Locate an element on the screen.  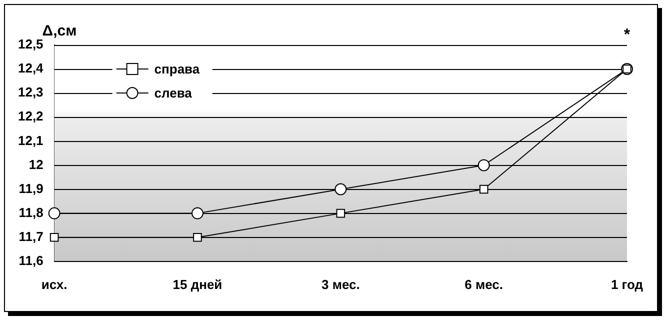
y-tick-label: 12,3 is located at coordinates (31, 92).